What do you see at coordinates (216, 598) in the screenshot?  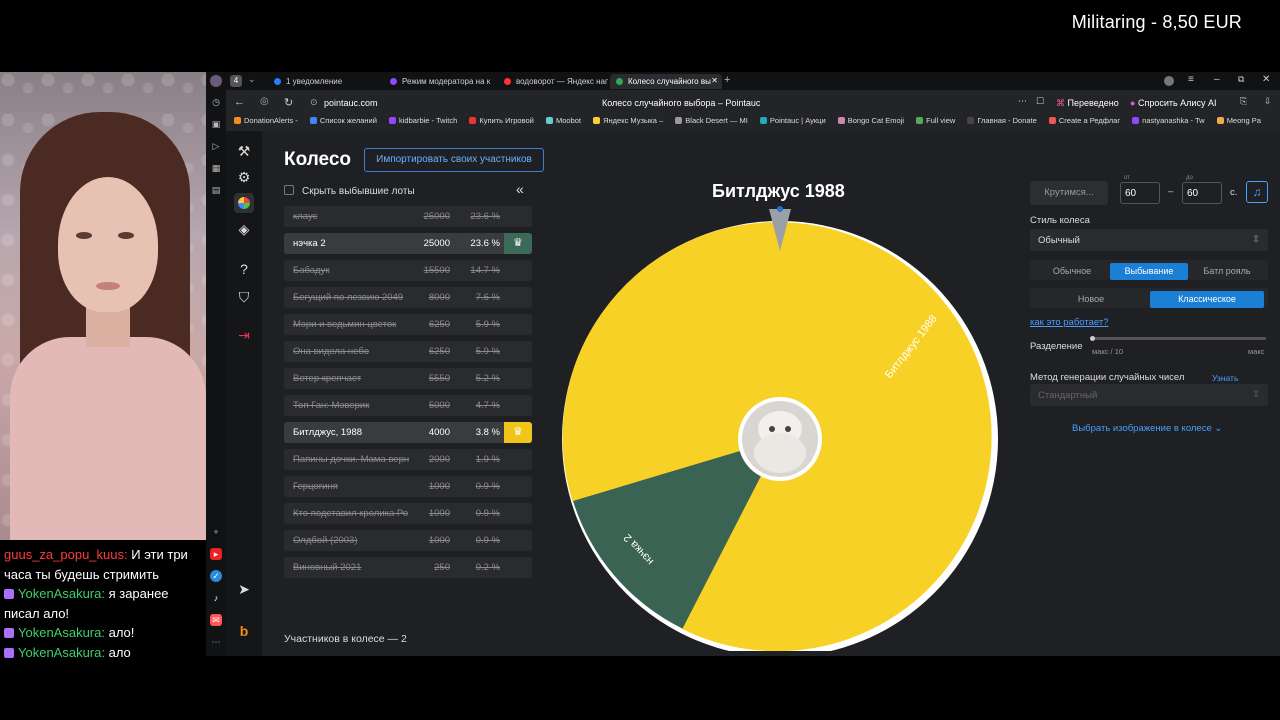 I see `tiktok-icon: ♪` at bounding box center [216, 598].